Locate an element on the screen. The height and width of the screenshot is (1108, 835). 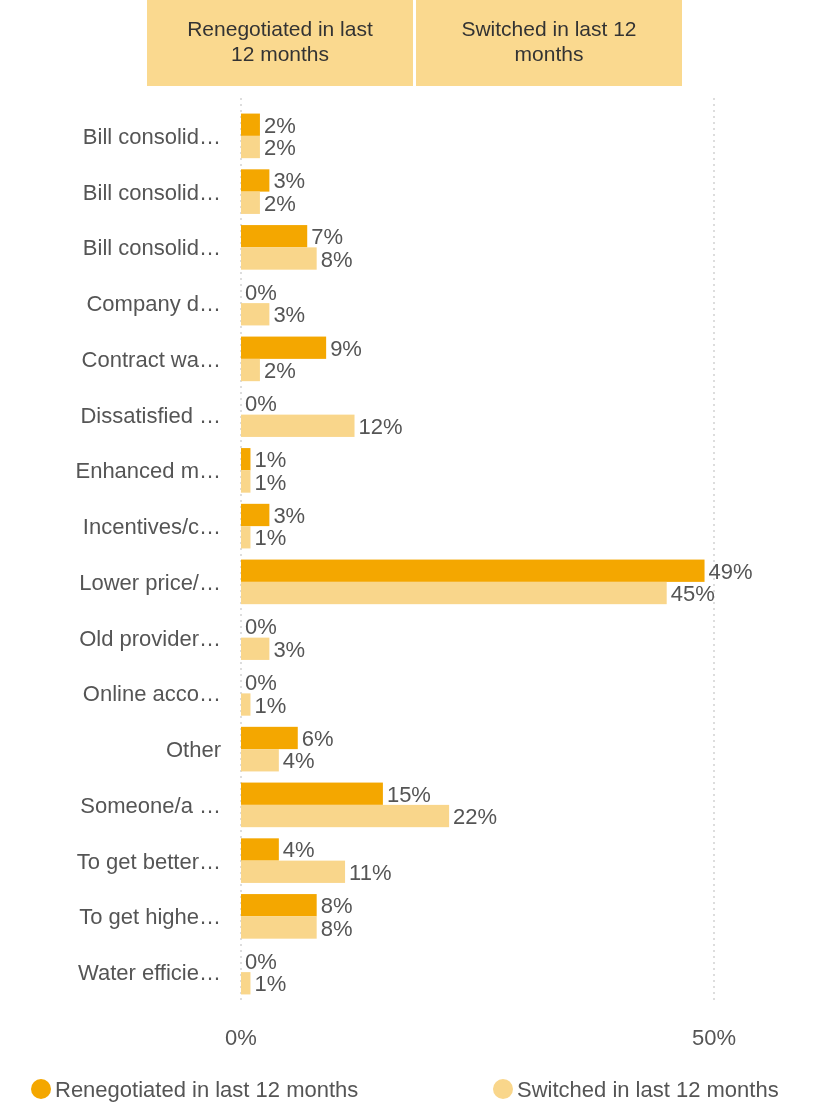
y-tick-label: Other is located at coordinates (193, 750).